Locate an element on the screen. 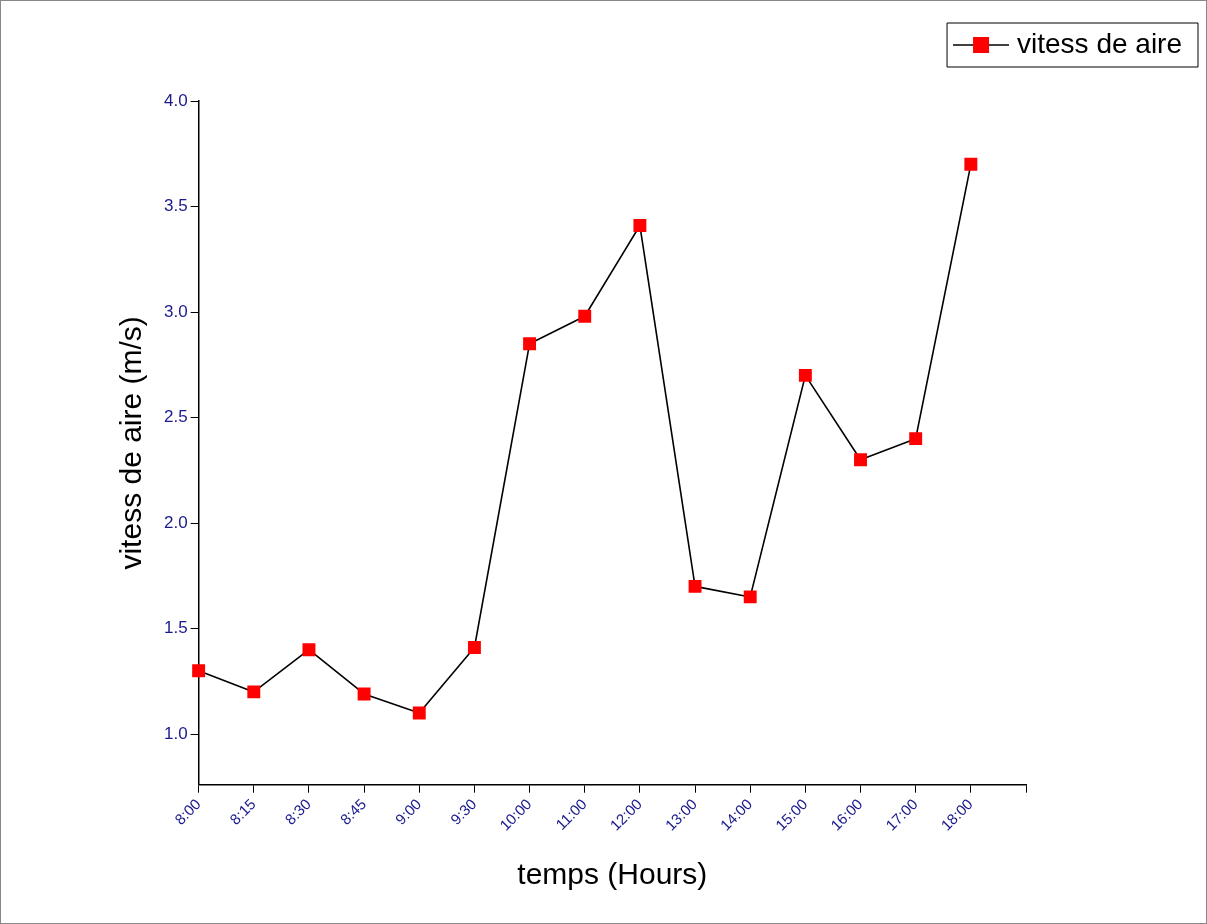 The height and width of the screenshot is (924, 1207). y-tick-label: 1.0 is located at coordinates (175, 733).